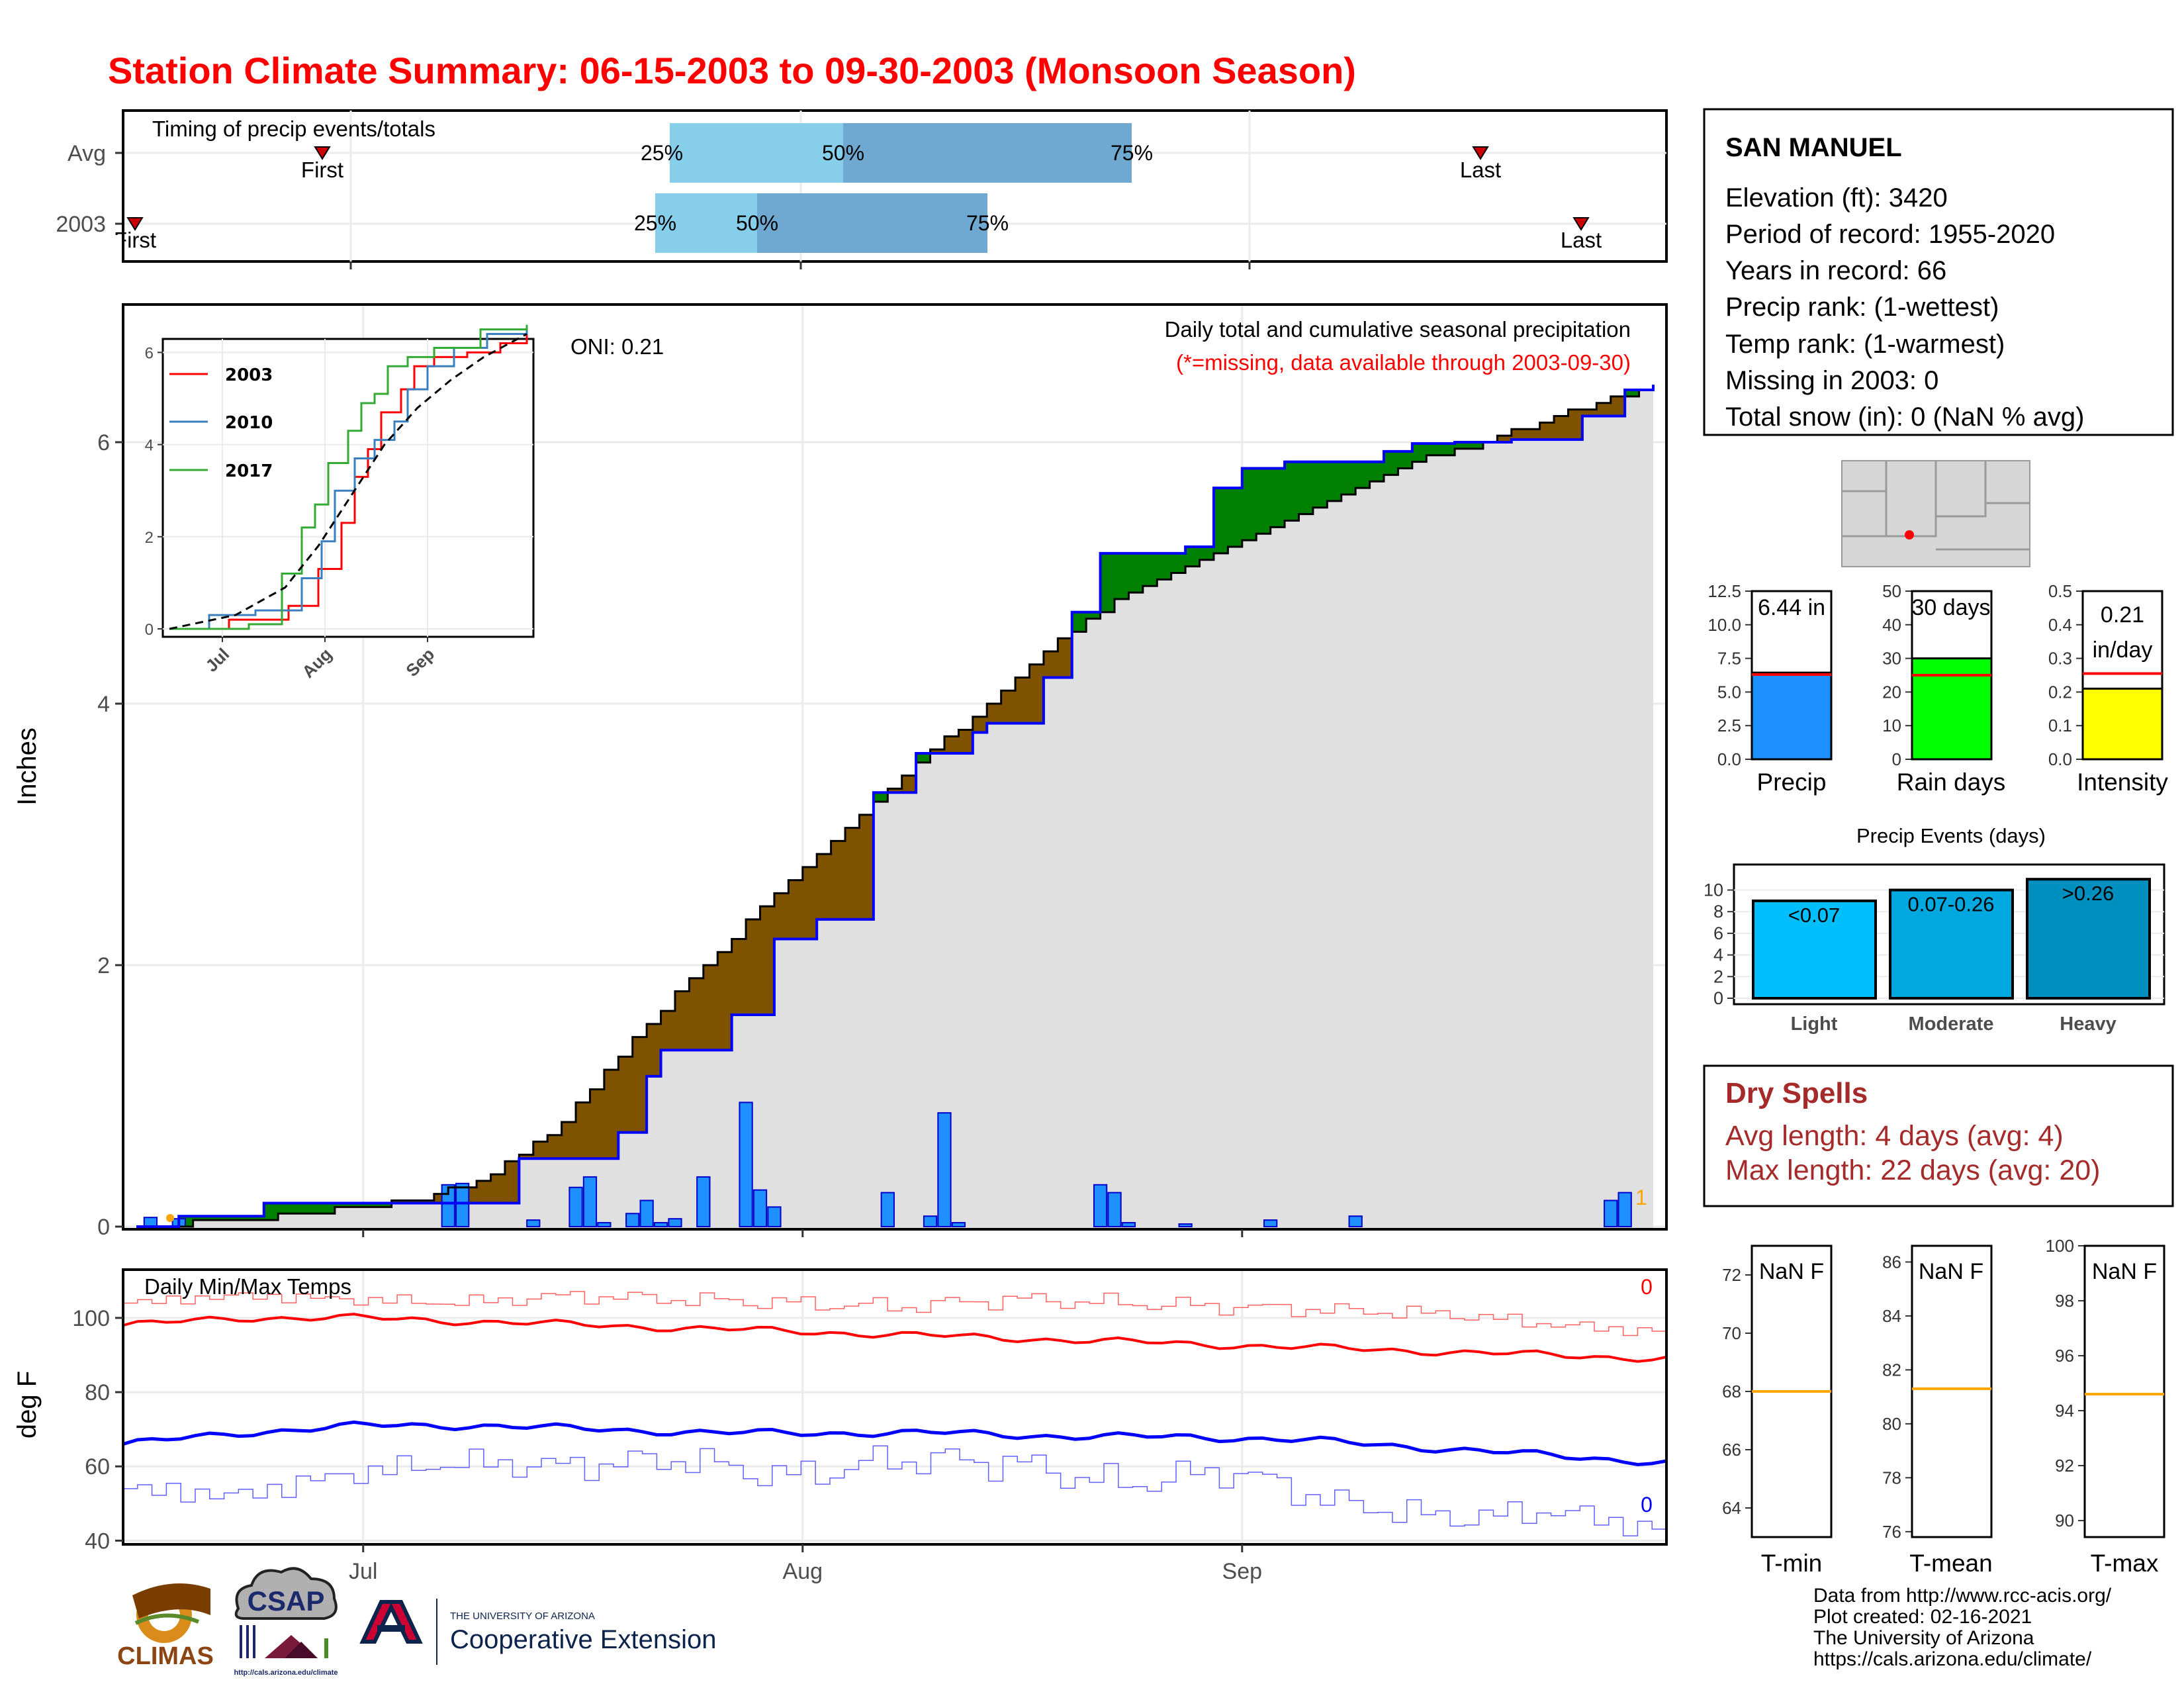  Describe the element at coordinates (2060, 591) in the screenshot. I see `intensity-tick-label: 0.5` at that location.